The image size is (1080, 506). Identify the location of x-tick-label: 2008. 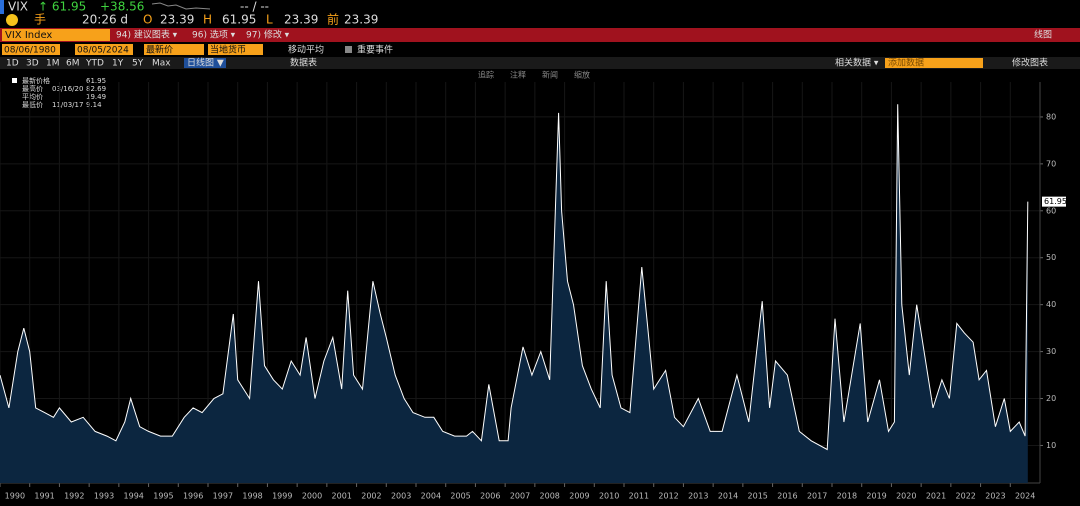
(550, 496).